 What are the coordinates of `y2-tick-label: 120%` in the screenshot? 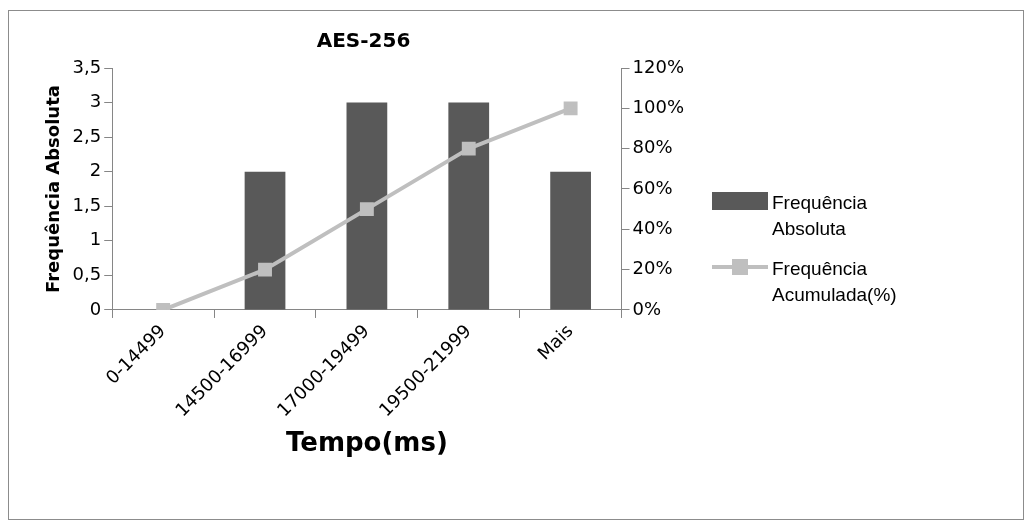 It's located at (658, 66).